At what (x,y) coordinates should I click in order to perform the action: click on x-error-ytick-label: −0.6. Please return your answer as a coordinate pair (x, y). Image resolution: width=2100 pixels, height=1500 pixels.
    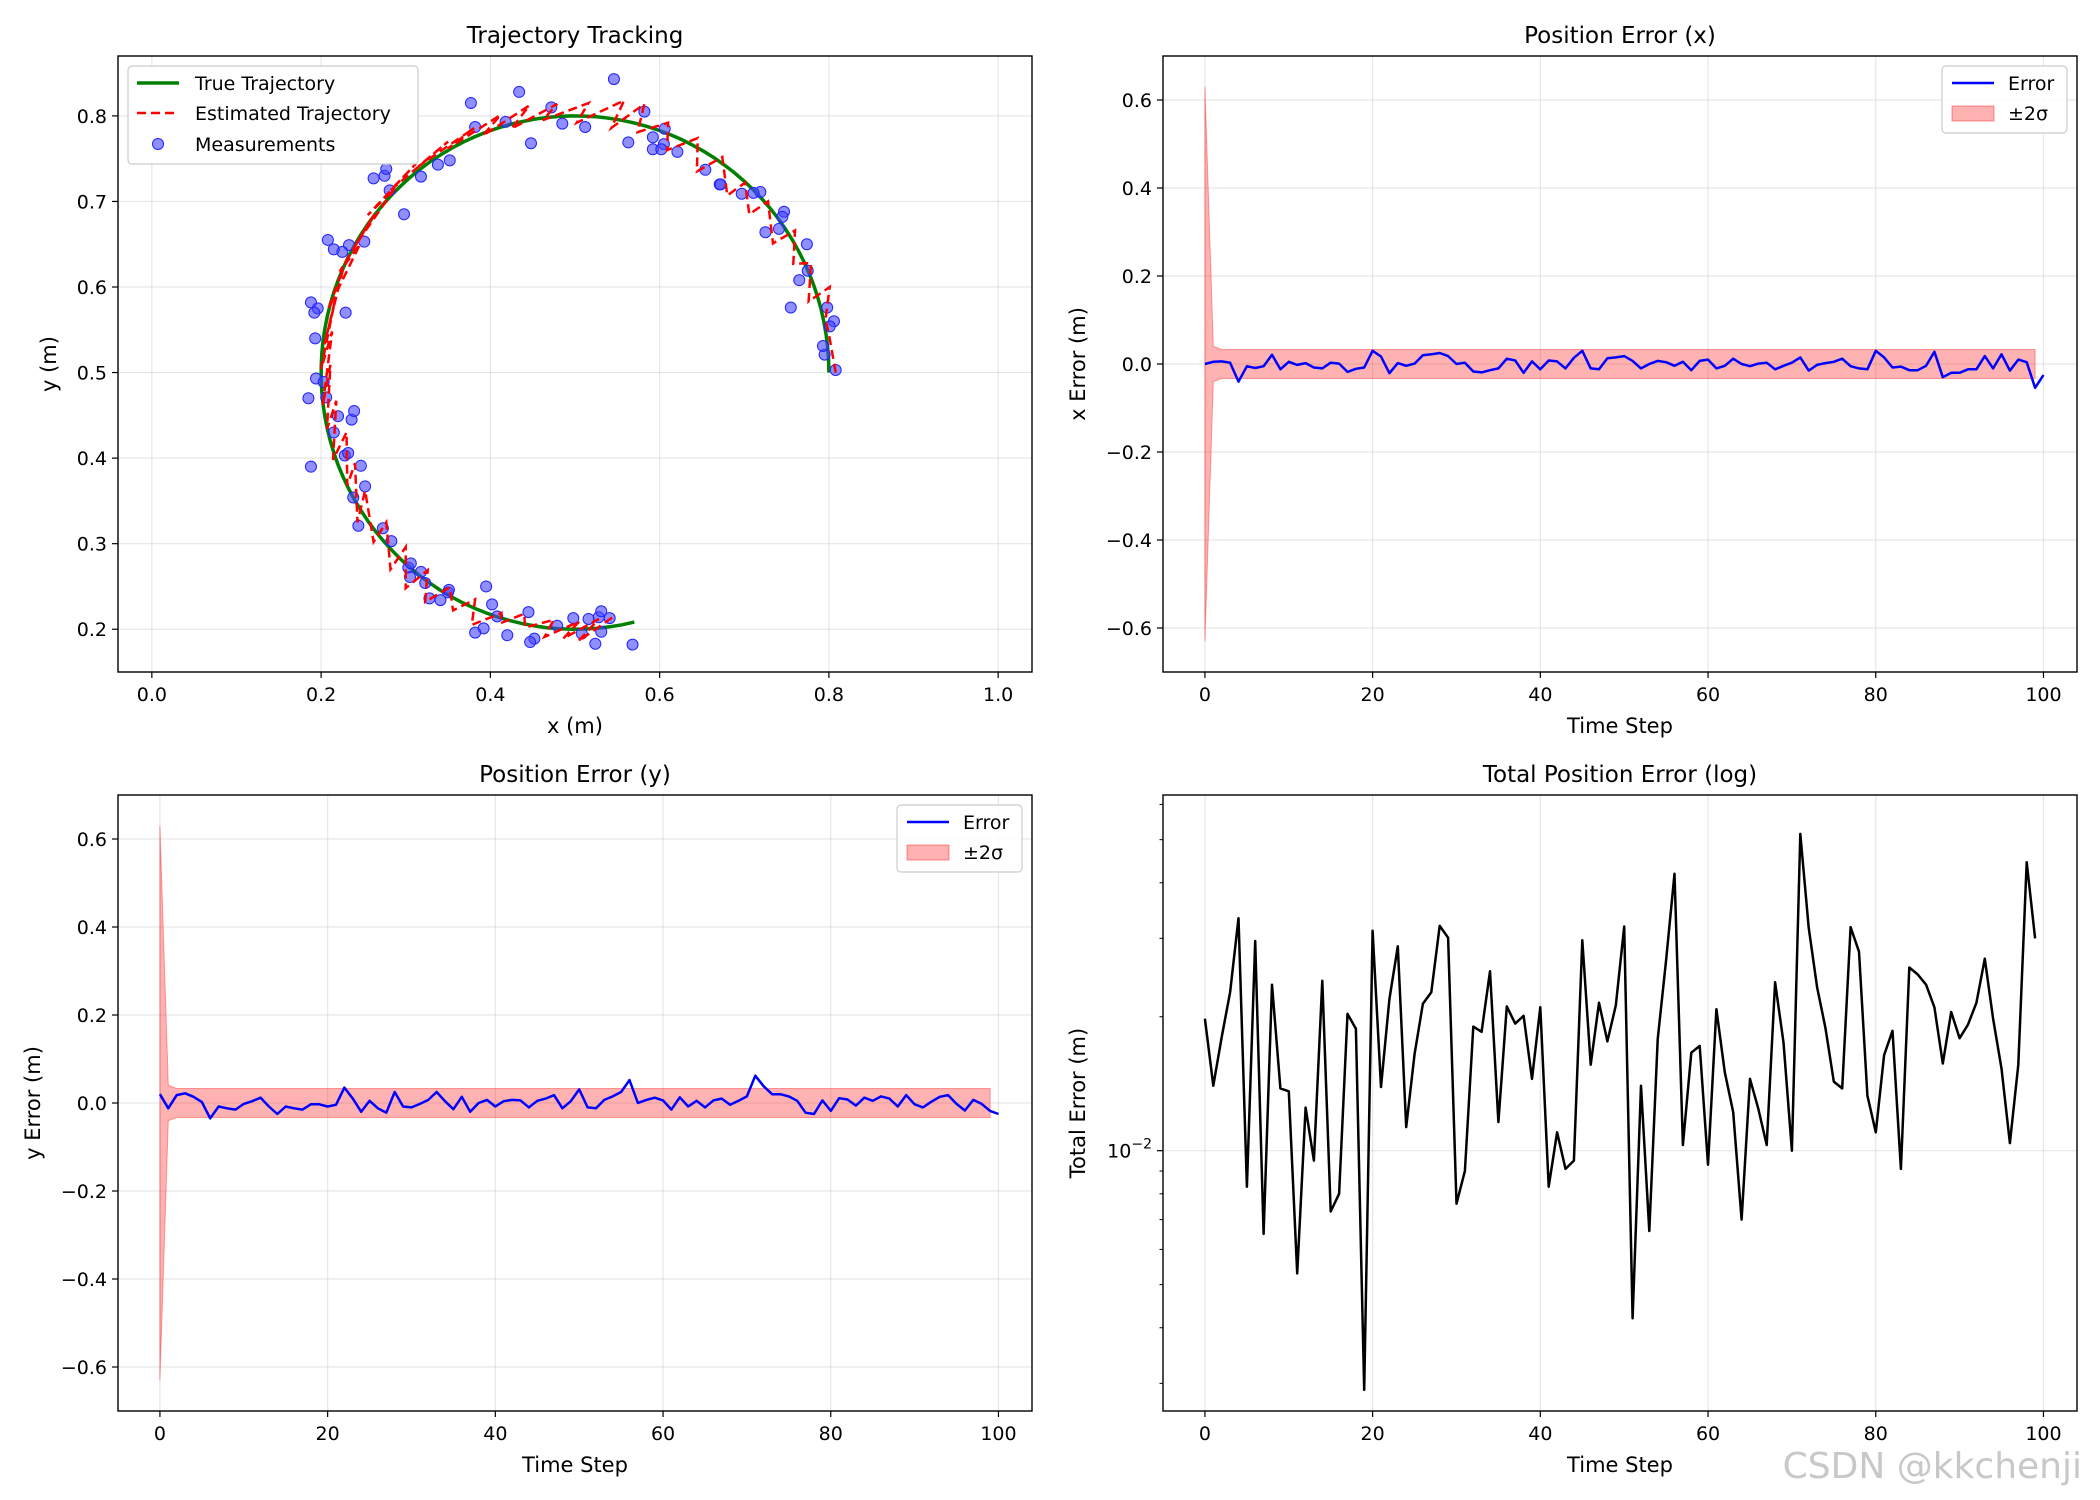
    Looking at the image, I should click on (1129, 629).